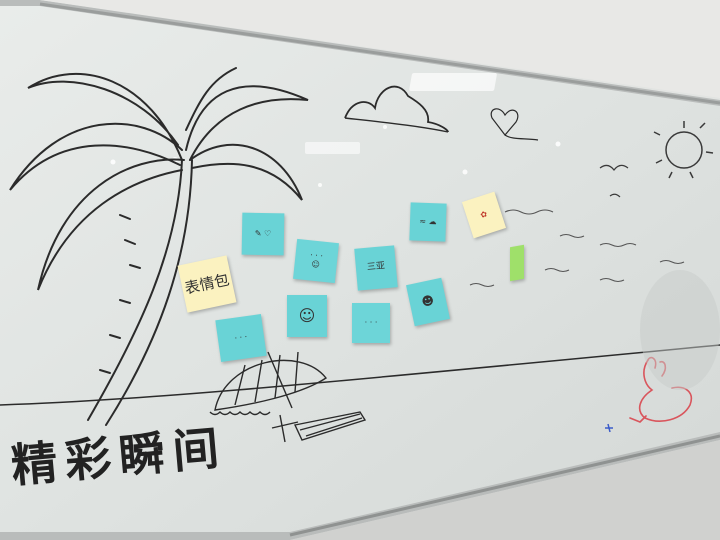 This screenshot has width=720, height=540. I want to click on heart-drawing, so click(514, 124).